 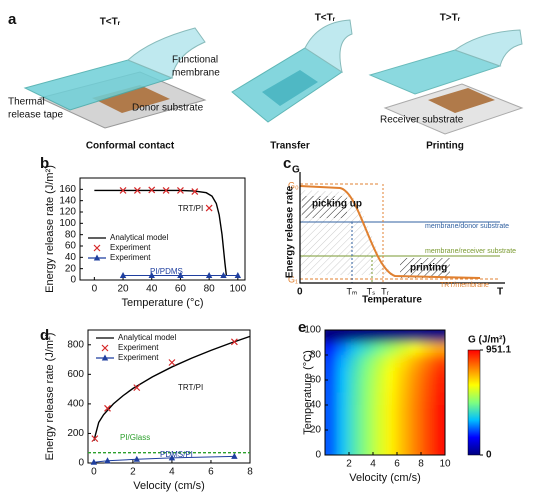 I want to click on label: G₀, so click(x=293, y=185).